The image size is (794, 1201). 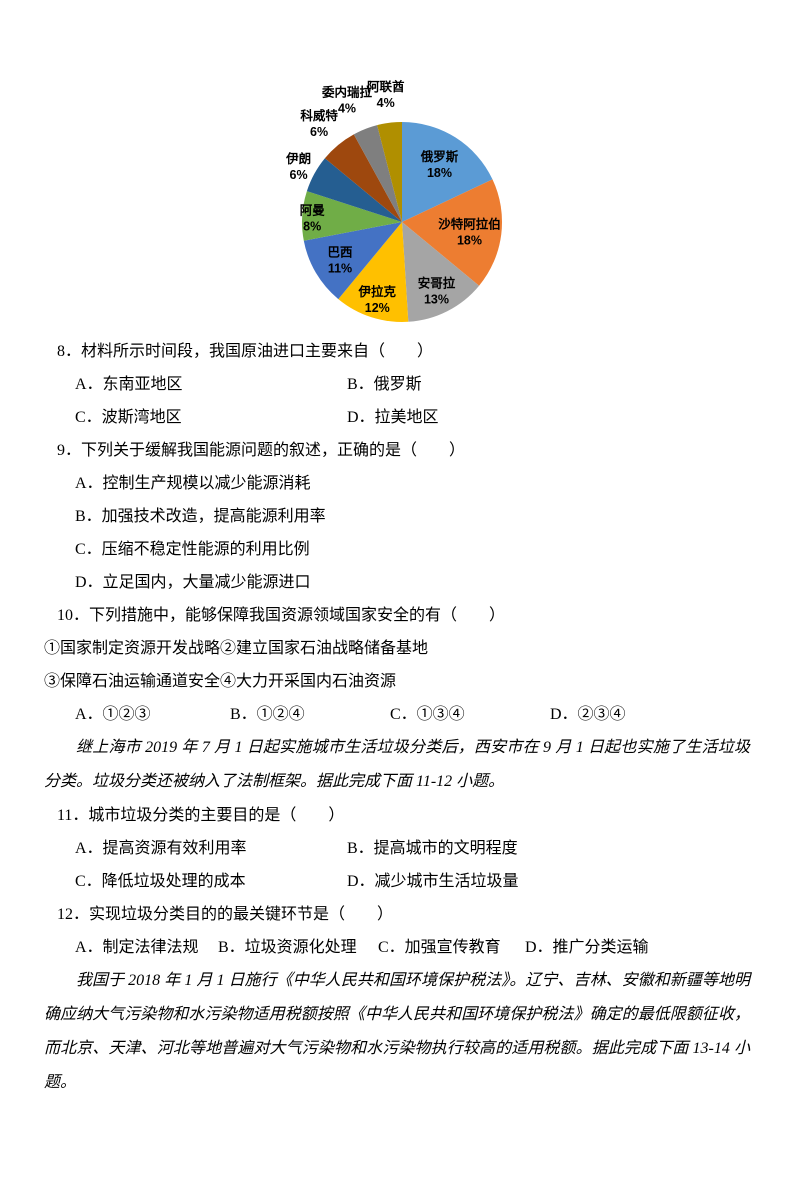 I want to click on question-12-stem-line: 12．实现垃圾分类目的的最关键环节是（ ）, so click(x=397, y=914).